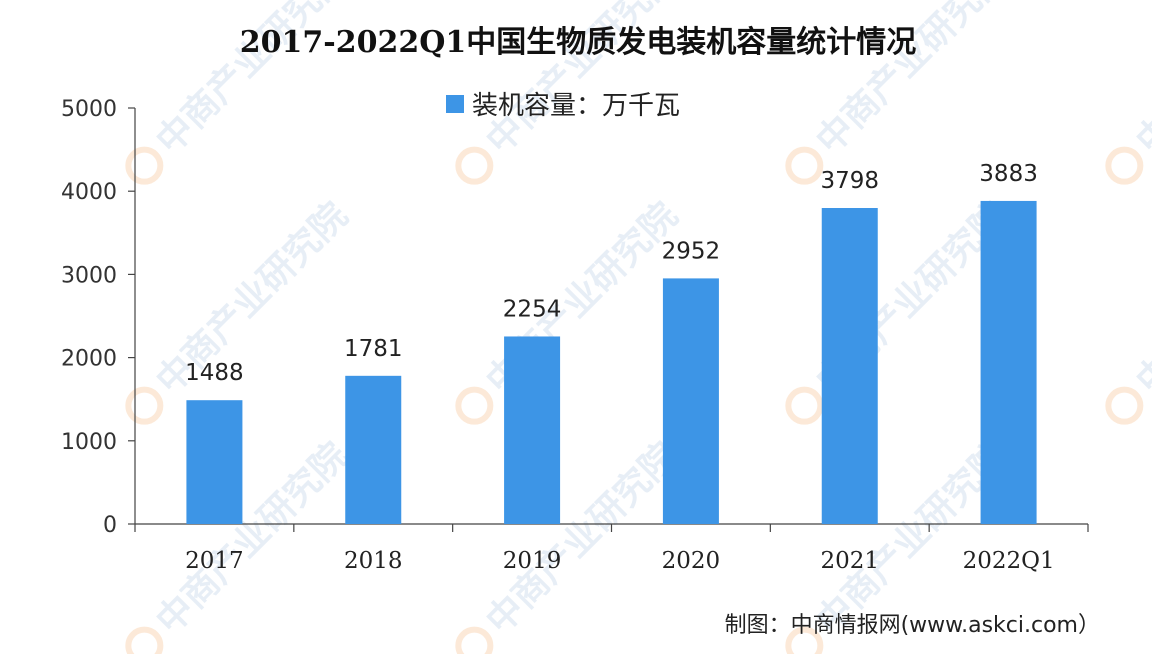  What do you see at coordinates (849, 561) in the screenshot?
I see `x-tick-label: 2021` at bounding box center [849, 561].